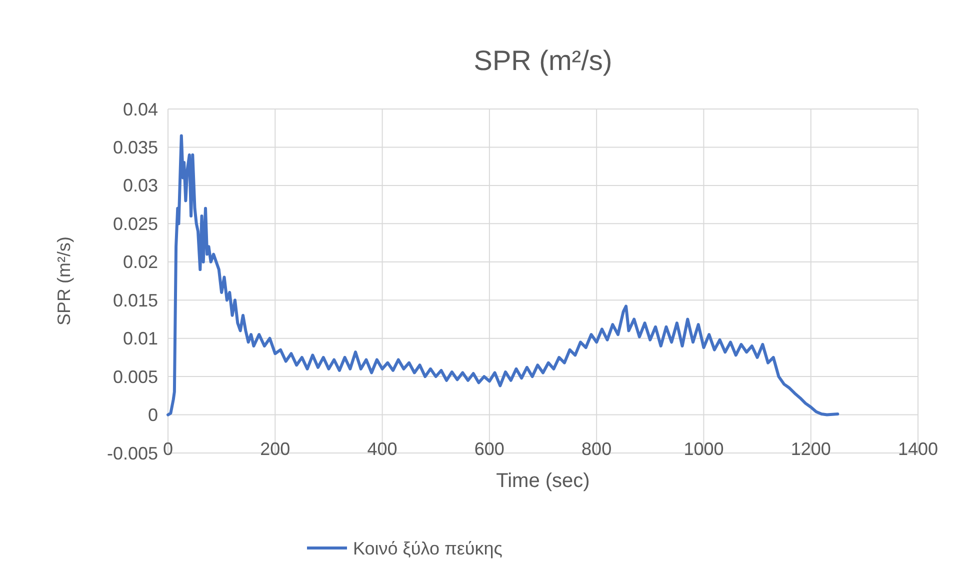 The height and width of the screenshot is (580, 954). Describe the element at coordinates (428, 548) in the screenshot. I see `legend-label: Κοινό ξύλο πεύκης` at that location.